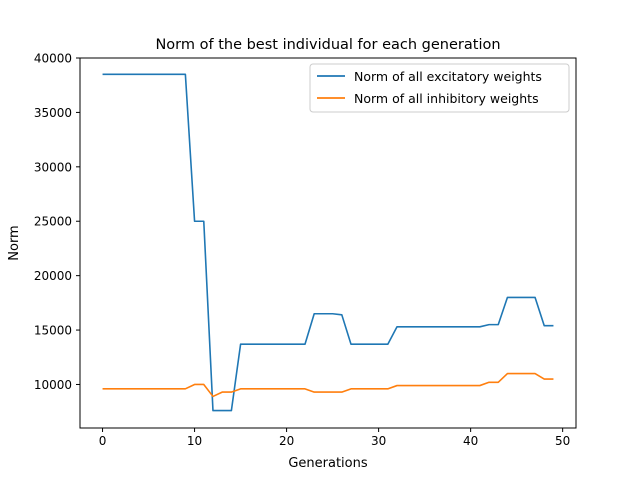  Describe the element at coordinates (328, 463) in the screenshot. I see `x-axis-label: Generations` at that location.